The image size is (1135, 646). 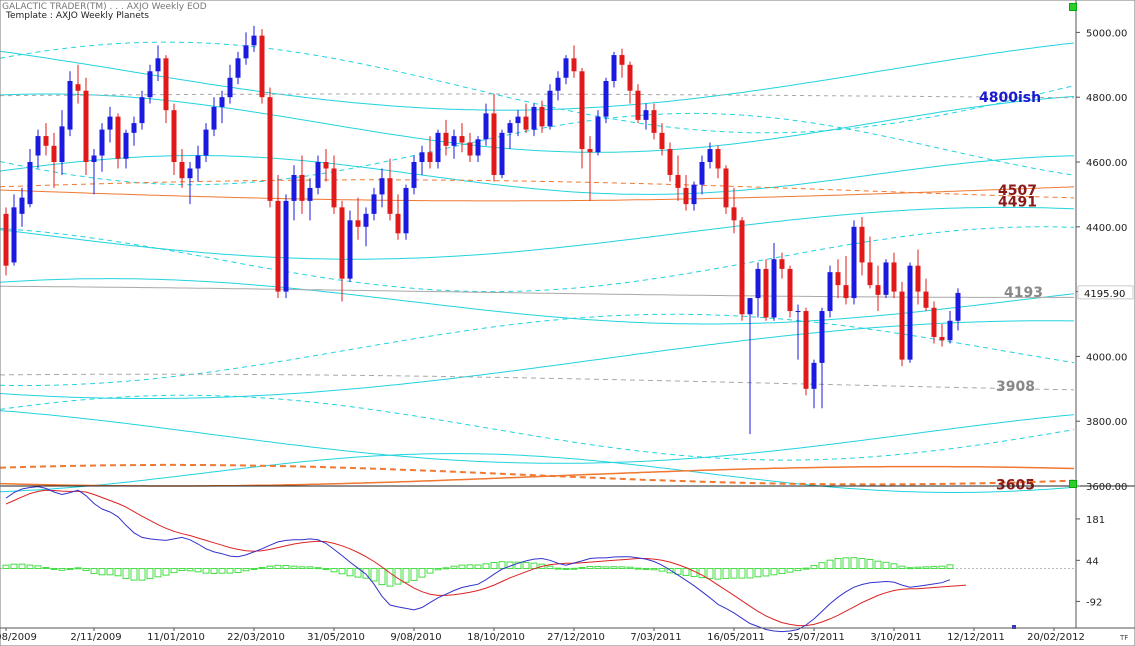 I want to click on level-label: 4193, so click(x=1023, y=293).